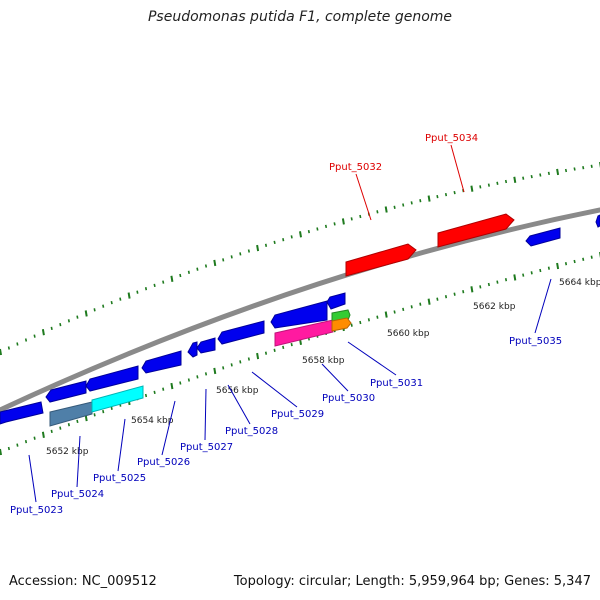  Describe the element at coordinates (451, 138) in the screenshot. I see `gene-label-pput-5034: Pput_5034` at that location.